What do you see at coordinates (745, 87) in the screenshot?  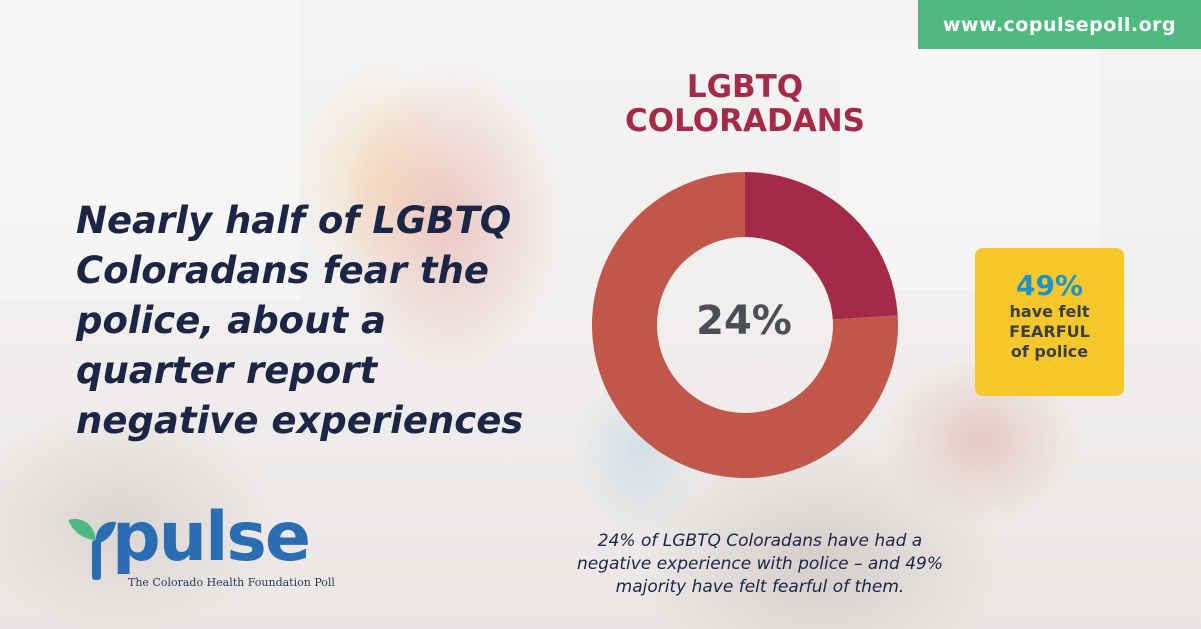 I see `chart-title-line-1: LGBTQ` at bounding box center [745, 87].